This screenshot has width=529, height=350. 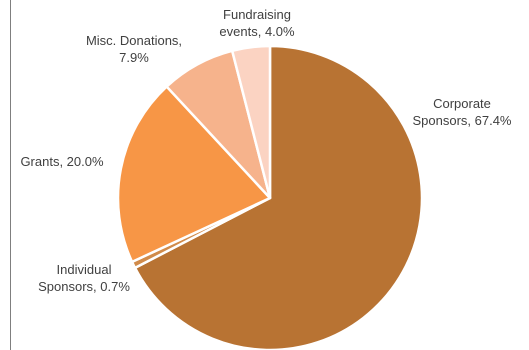 What do you see at coordinates (251, 122) in the screenshot?
I see `pie-slice-fundraising-events` at bounding box center [251, 122].